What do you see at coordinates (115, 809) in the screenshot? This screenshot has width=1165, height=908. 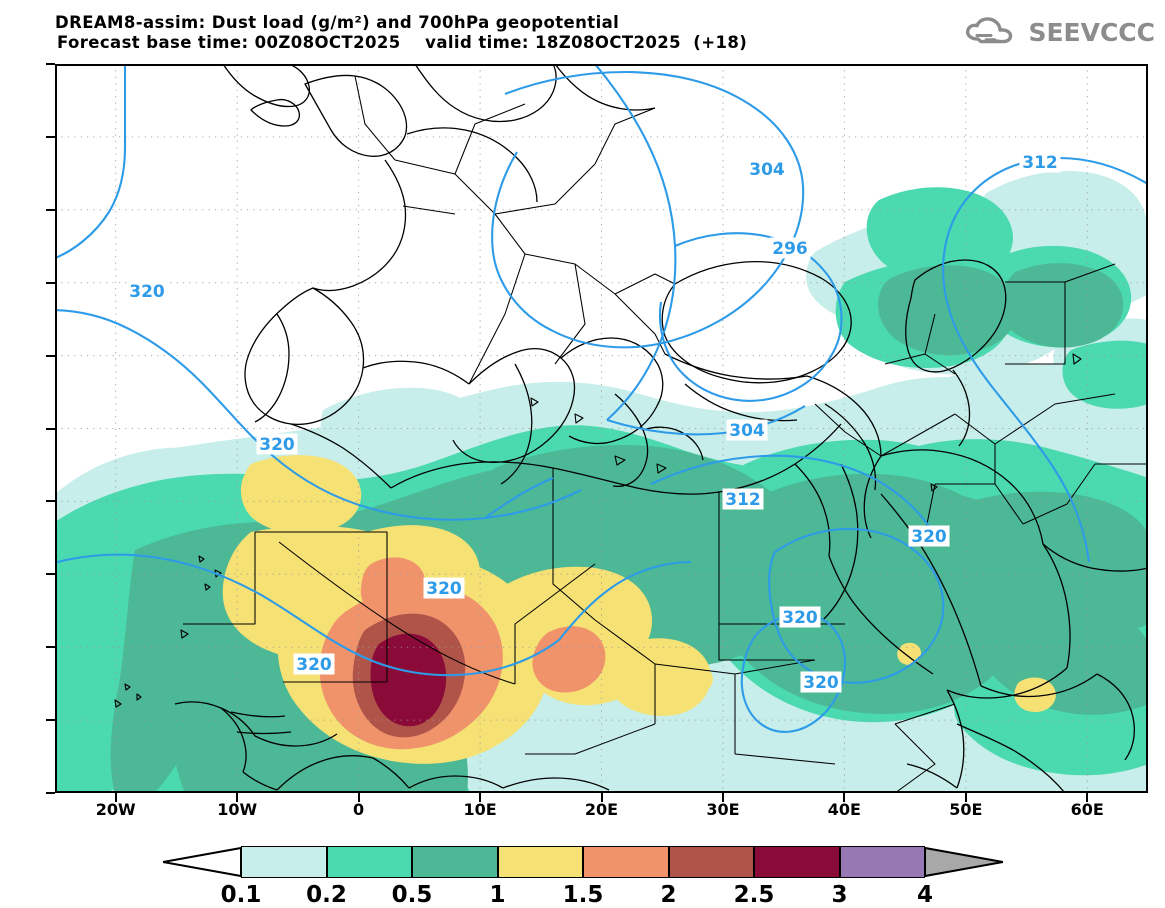 I see `lon-label: 20W` at bounding box center [115, 809].